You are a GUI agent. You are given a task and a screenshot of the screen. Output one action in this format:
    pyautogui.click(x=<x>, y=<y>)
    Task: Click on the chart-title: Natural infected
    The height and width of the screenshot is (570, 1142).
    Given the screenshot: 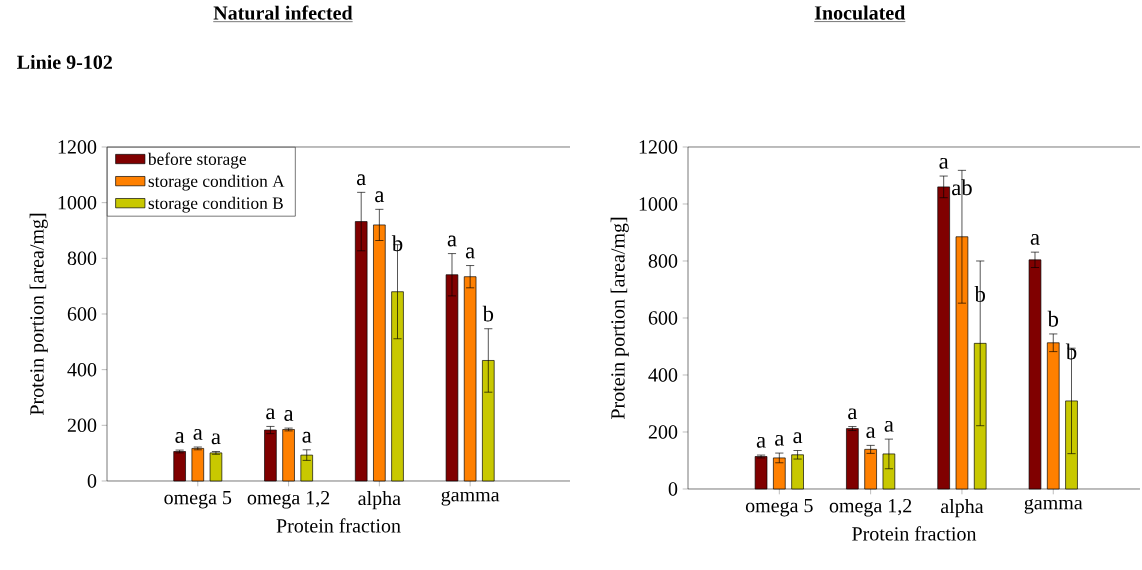 What is the action you would take?
    pyautogui.click(x=283, y=12)
    